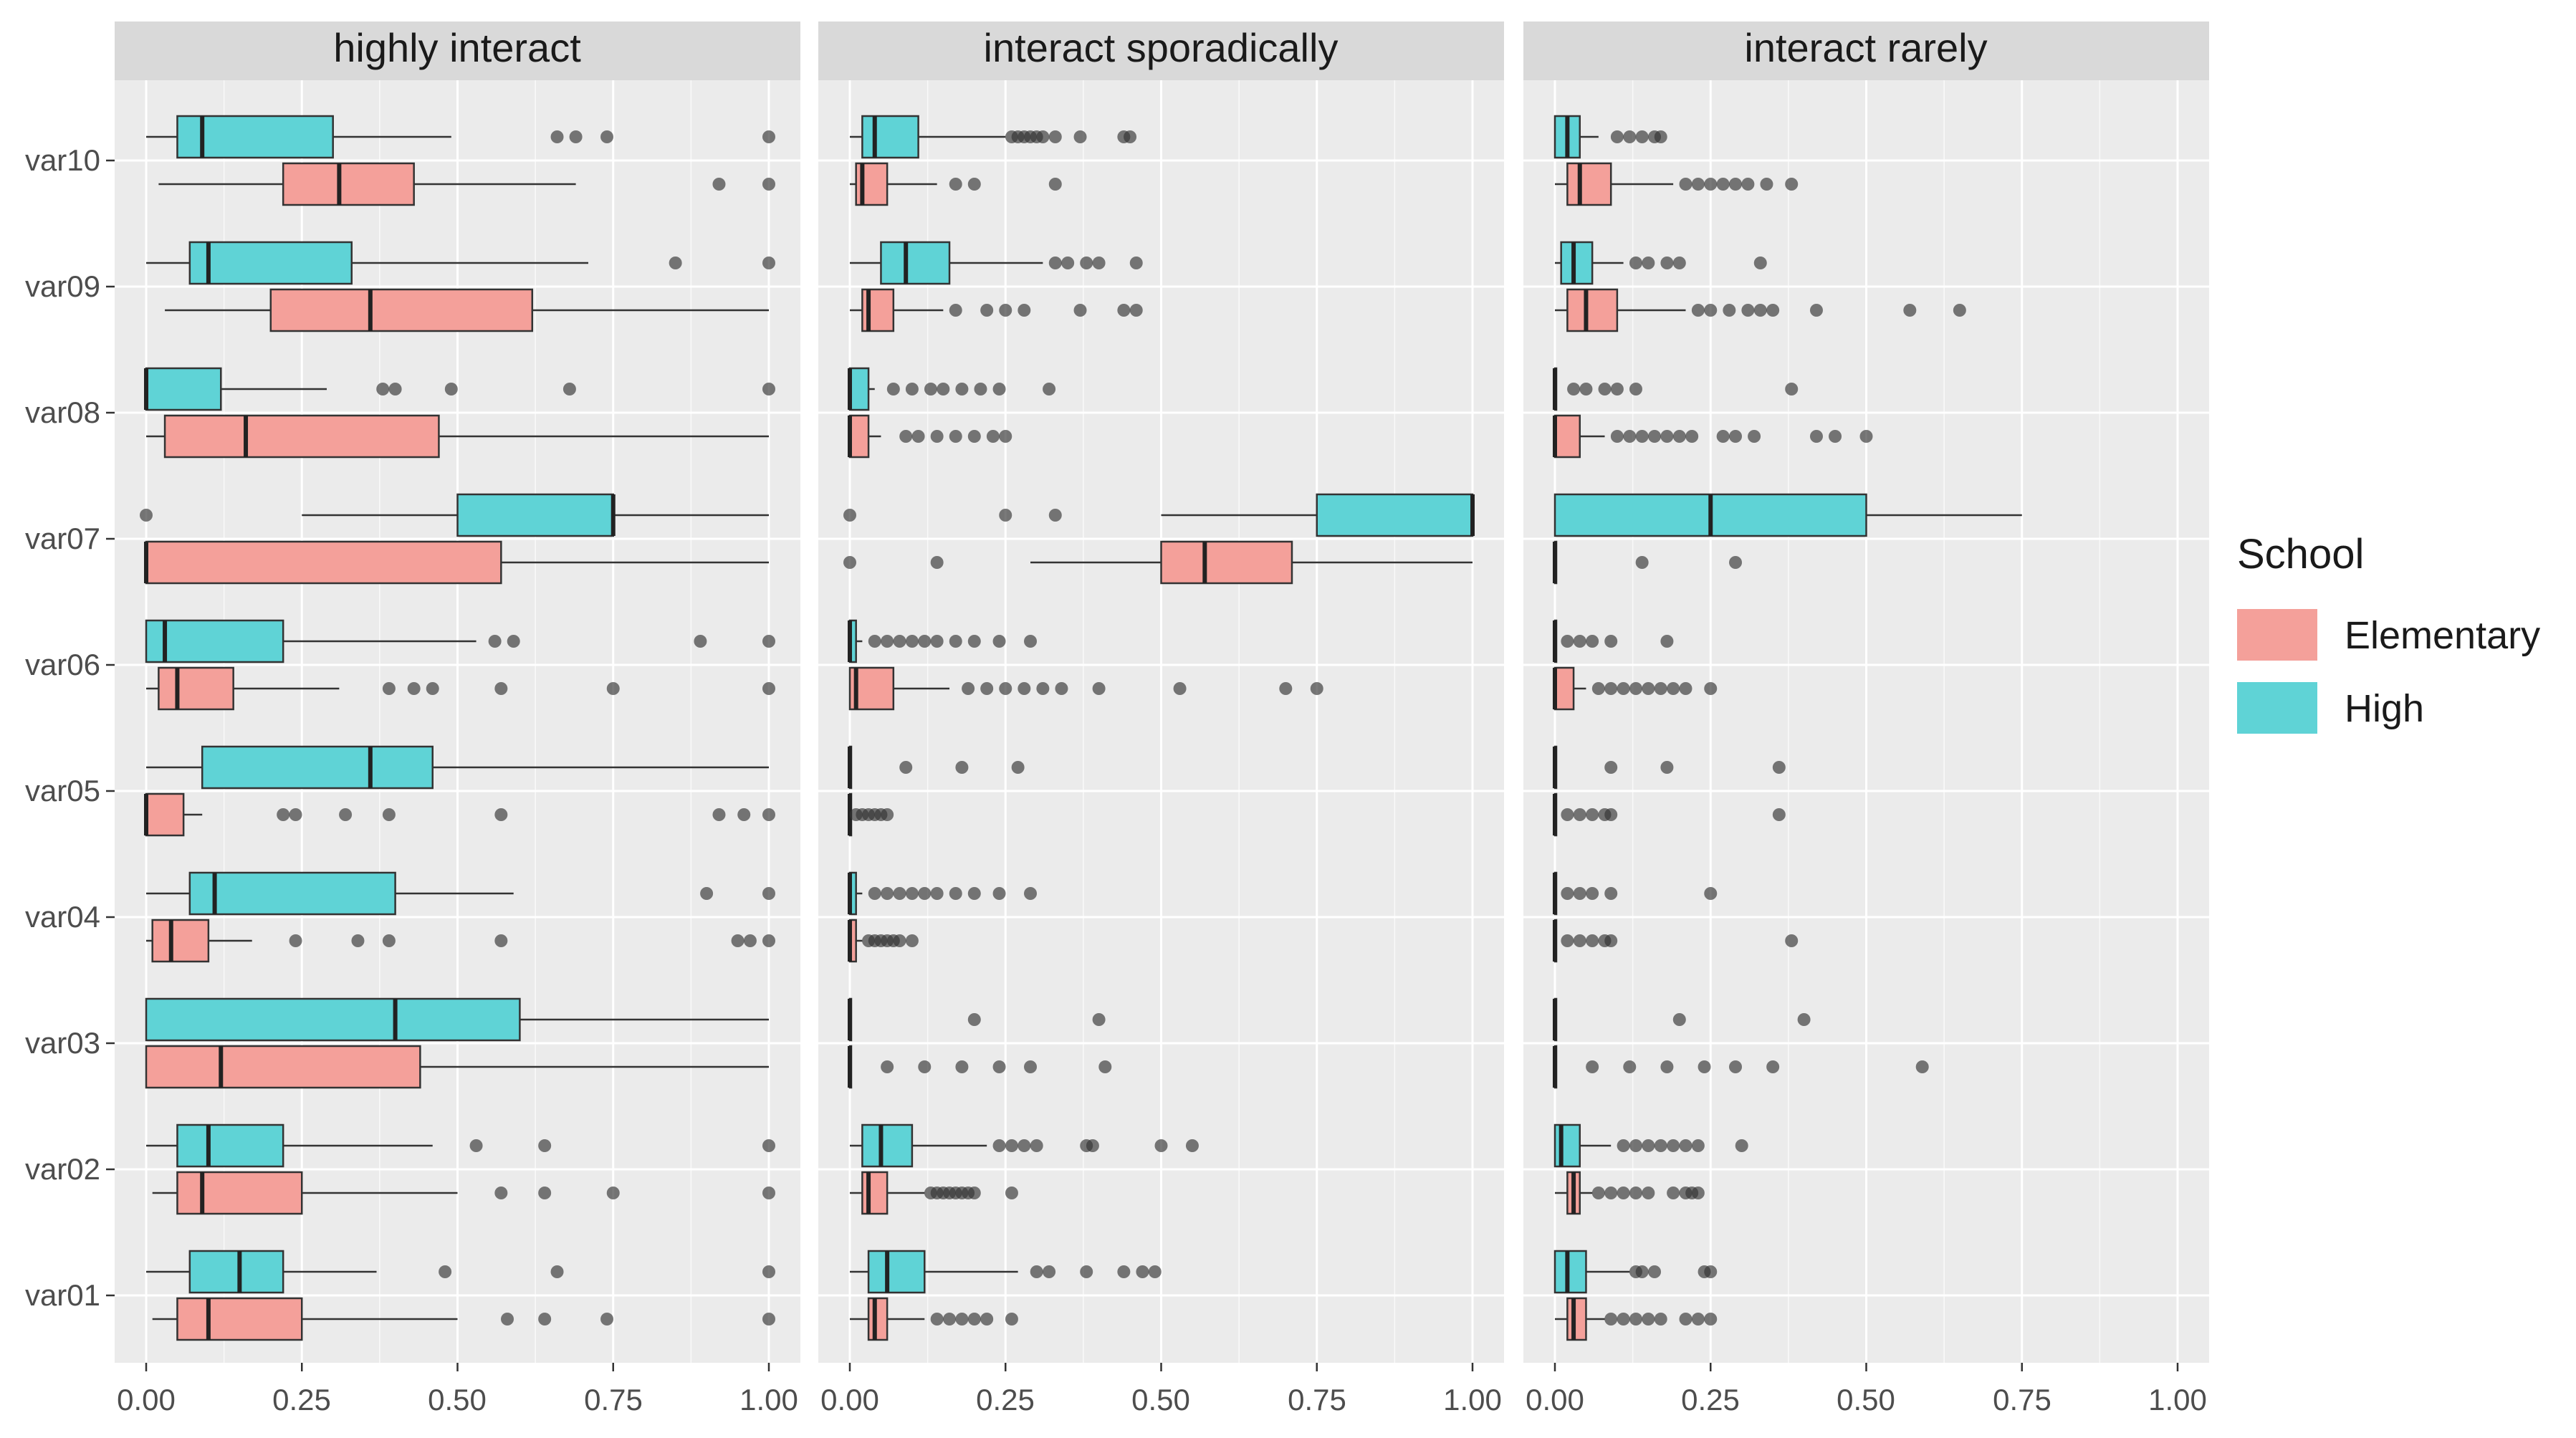 This screenshot has height=1438, width=2576. What do you see at coordinates (463, 1193) in the screenshot?
I see `box-var02-elementary` at bounding box center [463, 1193].